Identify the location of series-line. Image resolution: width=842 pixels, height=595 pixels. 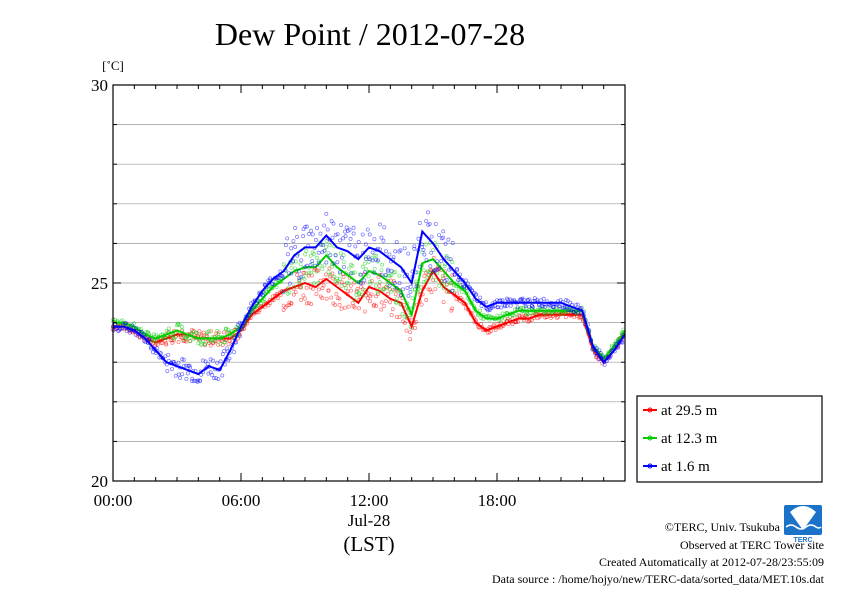
(369, 306).